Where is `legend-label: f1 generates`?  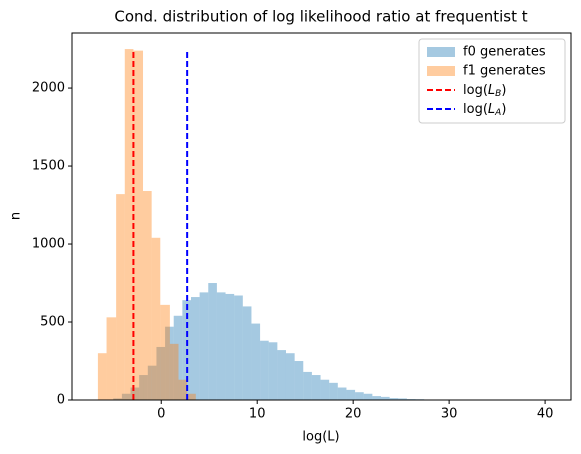 legend-label: f1 generates is located at coordinates (504, 71).